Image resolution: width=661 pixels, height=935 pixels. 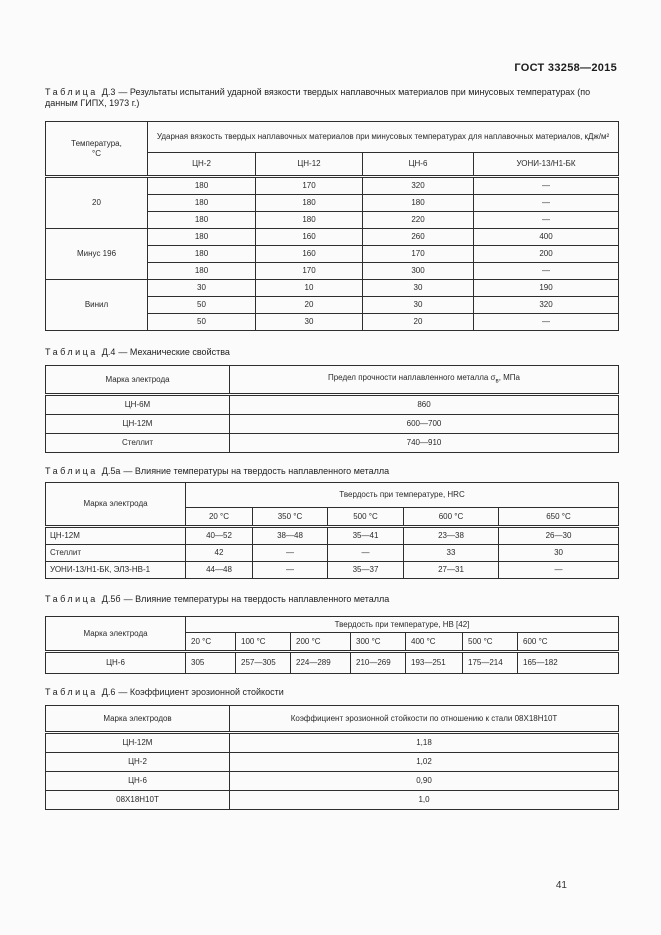 What do you see at coordinates (108, 692) in the screenshot?
I see `caption-number: Д.6` at bounding box center [108, 692].